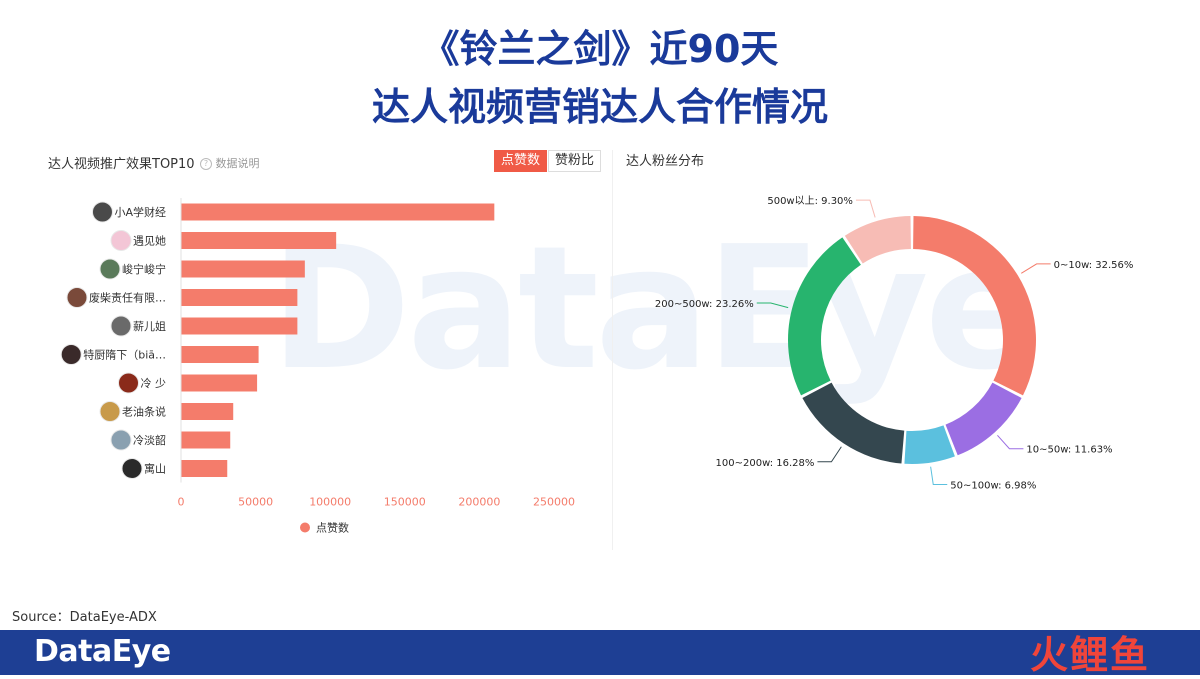 This screenshot has height=679, width=1200. Describe the element at coordinates (144, 269) in the screenshot. I see `category-label: 峻宁峻宁` at that location.